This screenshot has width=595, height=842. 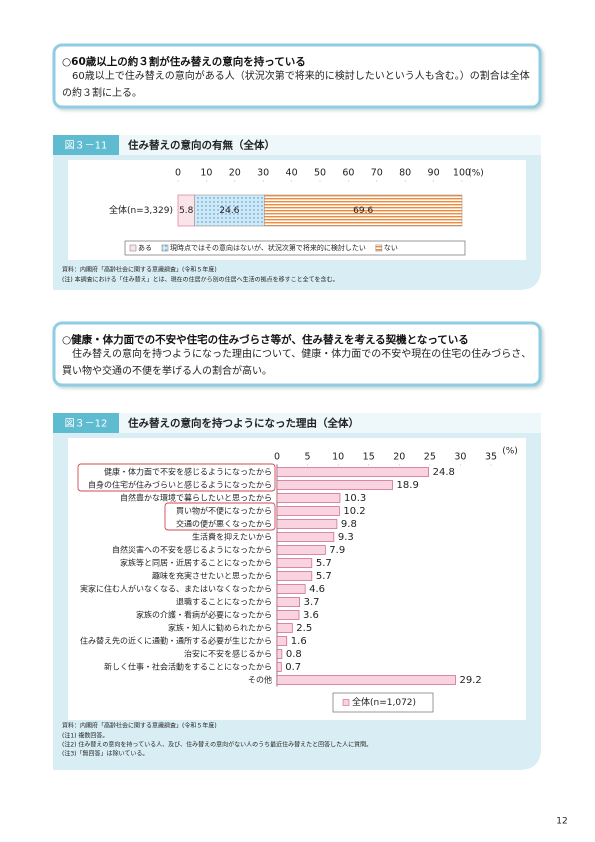 I want to click on value-label: 0.7, so click(x=293, y=667).